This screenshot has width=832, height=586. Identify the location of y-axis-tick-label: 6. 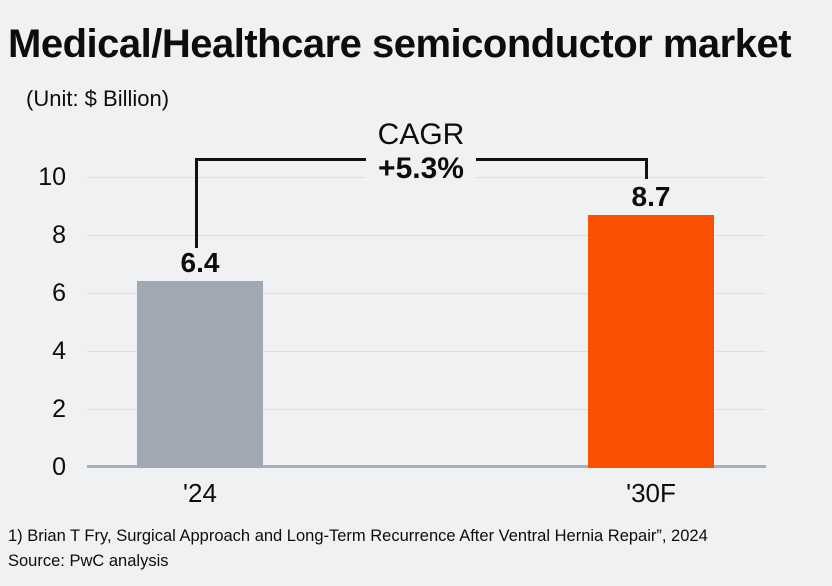
(59, 293).